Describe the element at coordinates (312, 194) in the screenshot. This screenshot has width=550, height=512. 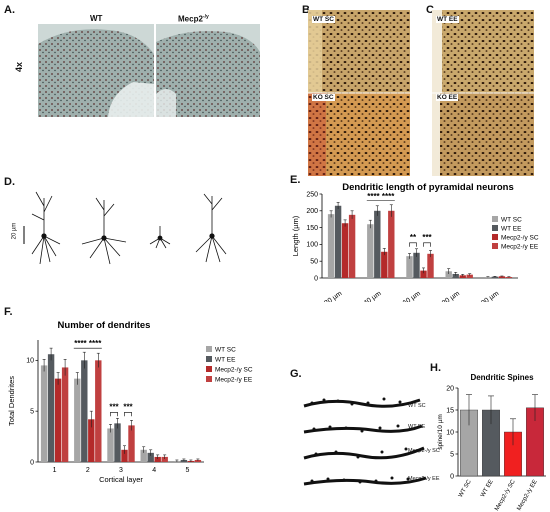
I see `y-tick-label: 250` at that location.